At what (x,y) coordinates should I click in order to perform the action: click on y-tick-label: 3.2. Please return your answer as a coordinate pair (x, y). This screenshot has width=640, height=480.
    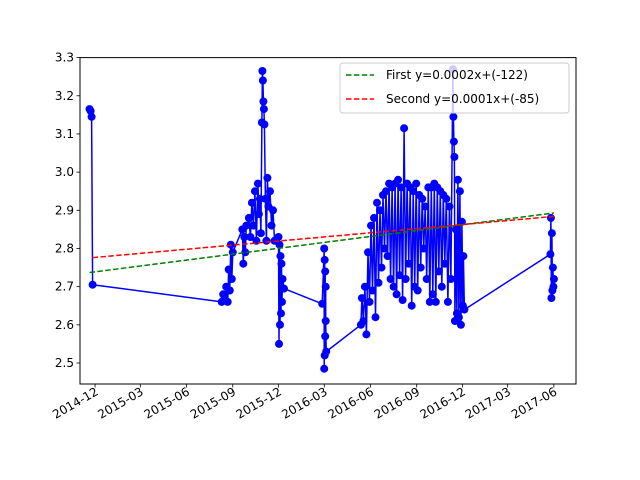
    Looking at the image, I should click on (64, 96).